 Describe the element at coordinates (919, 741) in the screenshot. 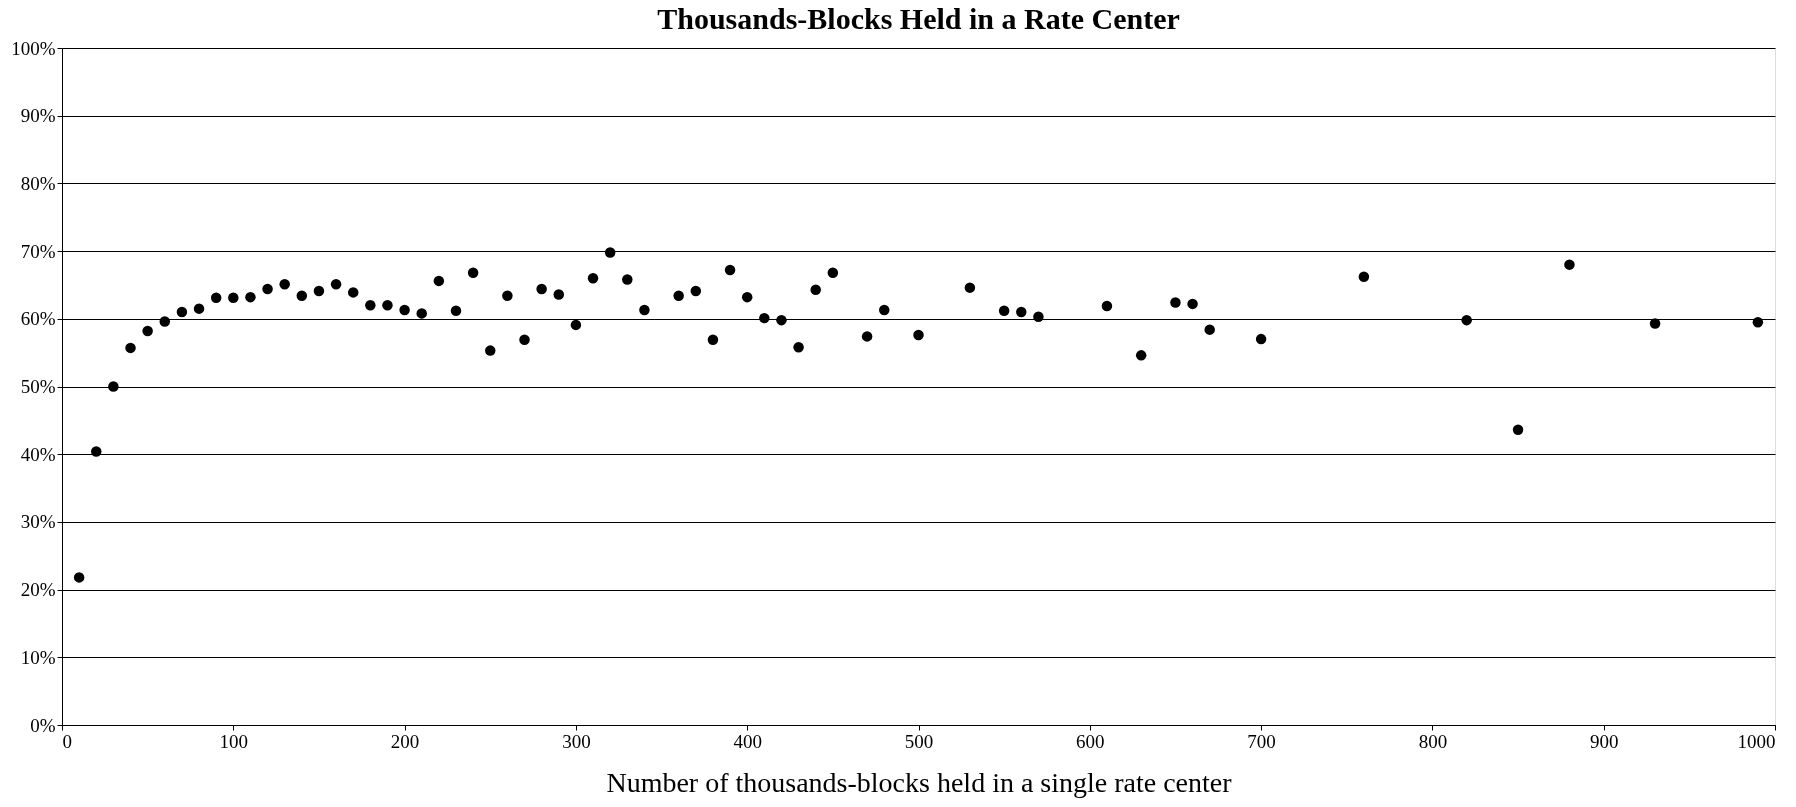

I see `x-tick-label: 500` at that location.